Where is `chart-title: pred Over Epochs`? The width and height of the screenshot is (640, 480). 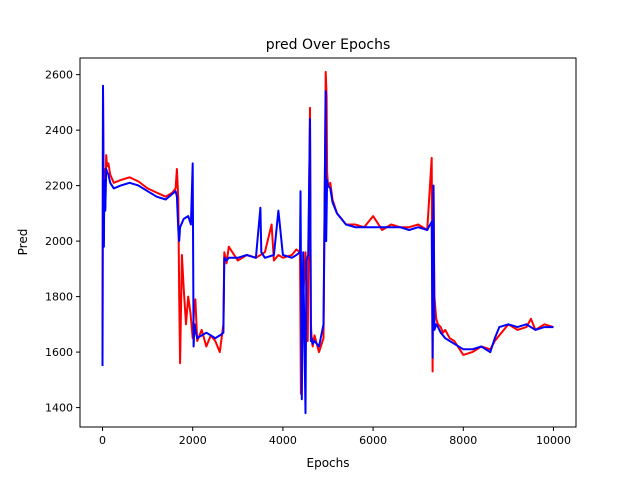
chart-title: pred Over Epochs is located at coordinates (328, 45).